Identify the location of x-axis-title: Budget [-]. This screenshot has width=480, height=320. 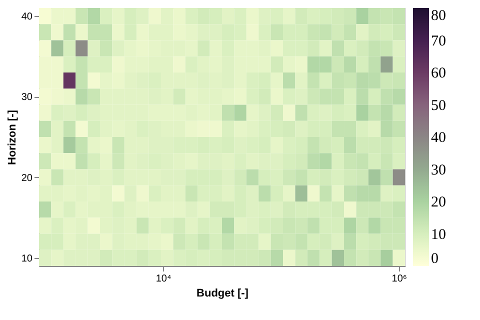
(222, 294).